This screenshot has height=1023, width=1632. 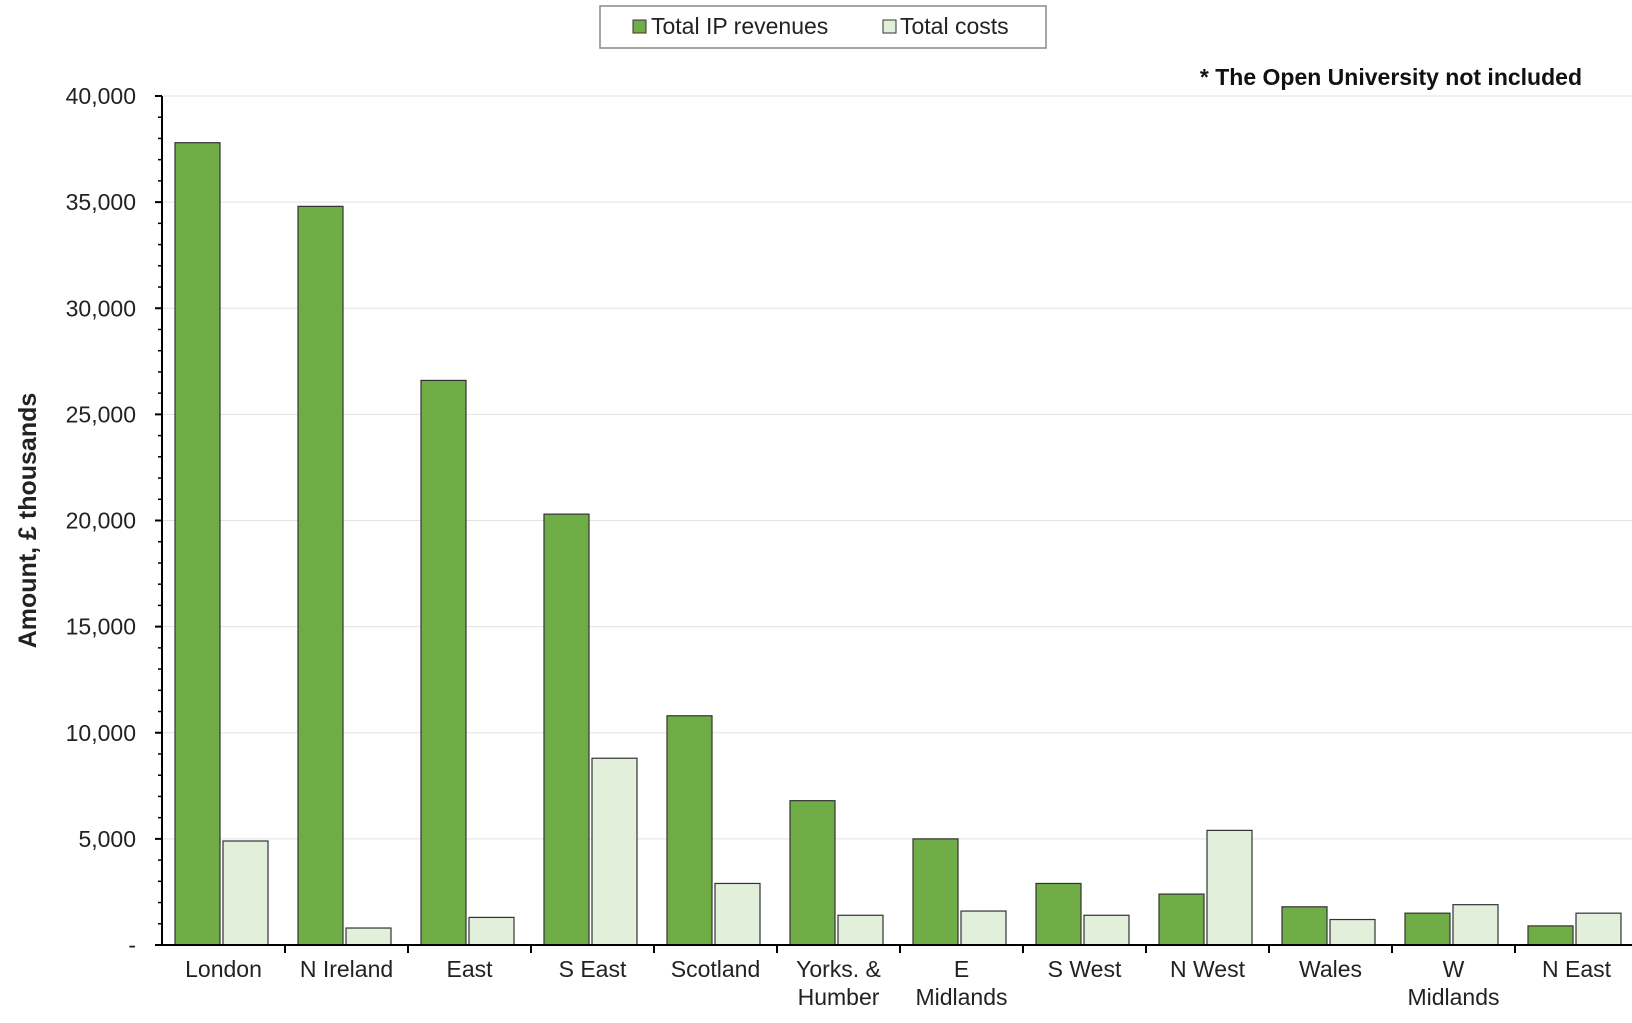 I want to click on y-tick-label: 10,000, so click(x=101, y=733).